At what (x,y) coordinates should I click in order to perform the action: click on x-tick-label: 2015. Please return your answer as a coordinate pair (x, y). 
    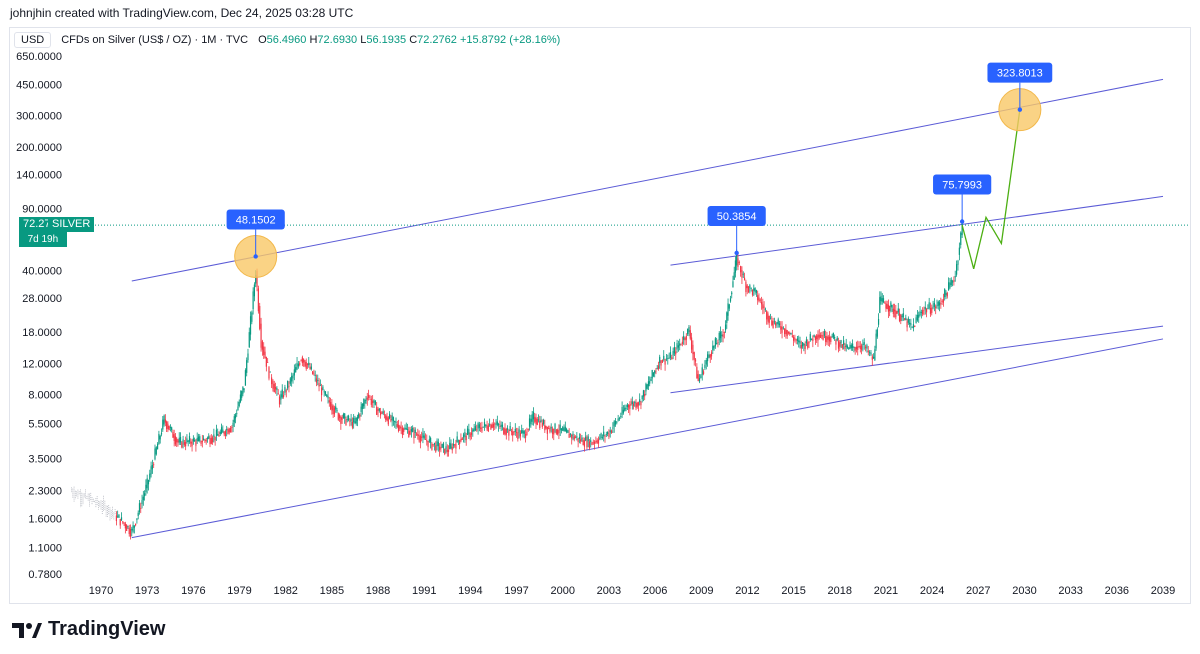
    Looking at the image, I should click on (793, 591).